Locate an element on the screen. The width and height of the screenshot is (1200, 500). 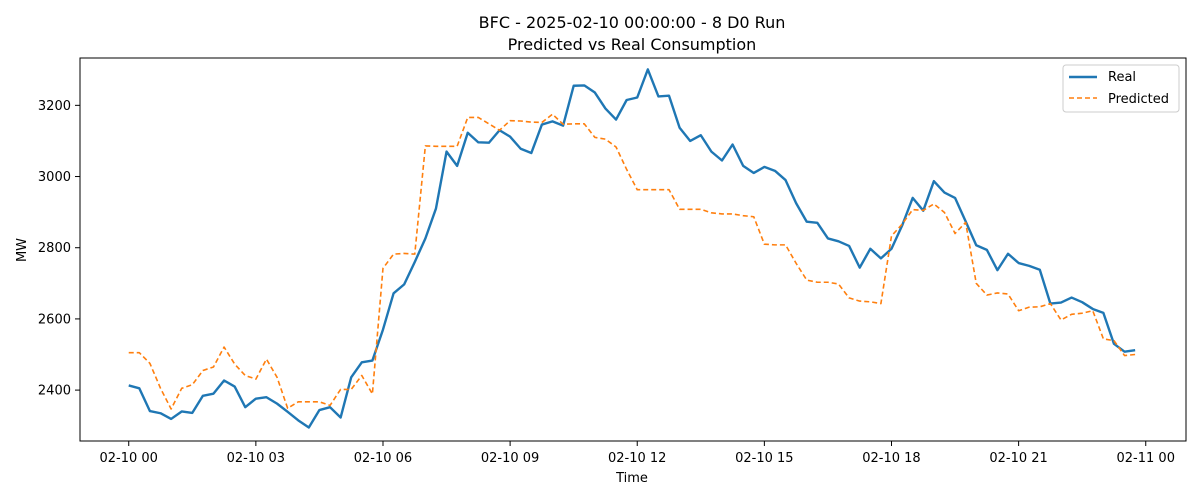
chart-subtitle: Predicted vs Real Consumption is located at coordinates (632, 44).